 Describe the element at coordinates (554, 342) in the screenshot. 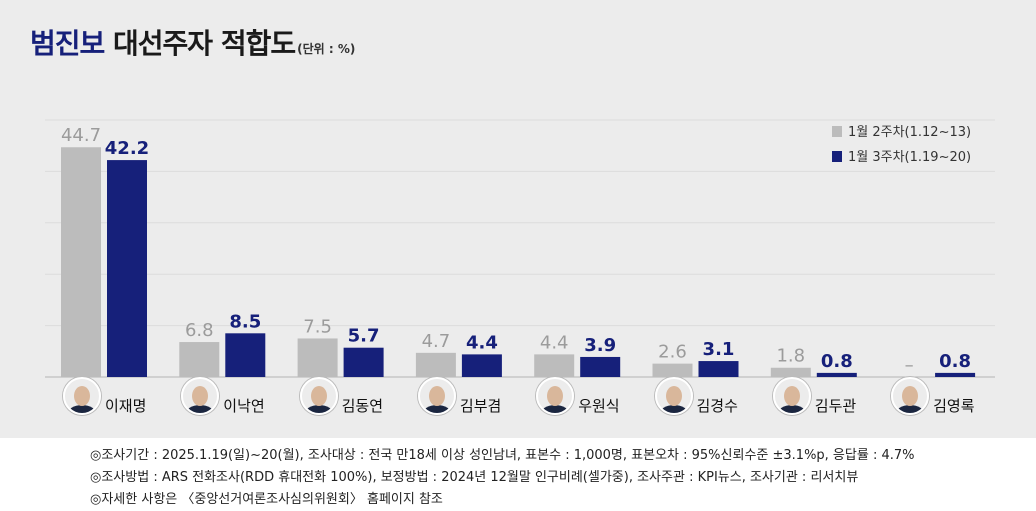

I see `data-label-week2-4: 4.4` at that location.